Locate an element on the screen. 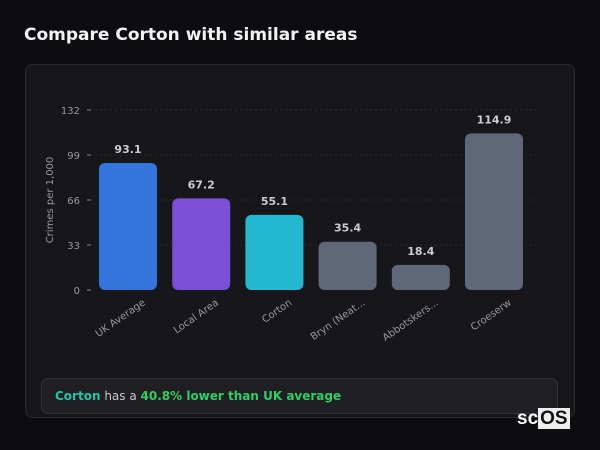 The height and width of the screenshot is (450, 600). summary-comparison: 40.8% lower than UK average is located at coordinates (241, 396).